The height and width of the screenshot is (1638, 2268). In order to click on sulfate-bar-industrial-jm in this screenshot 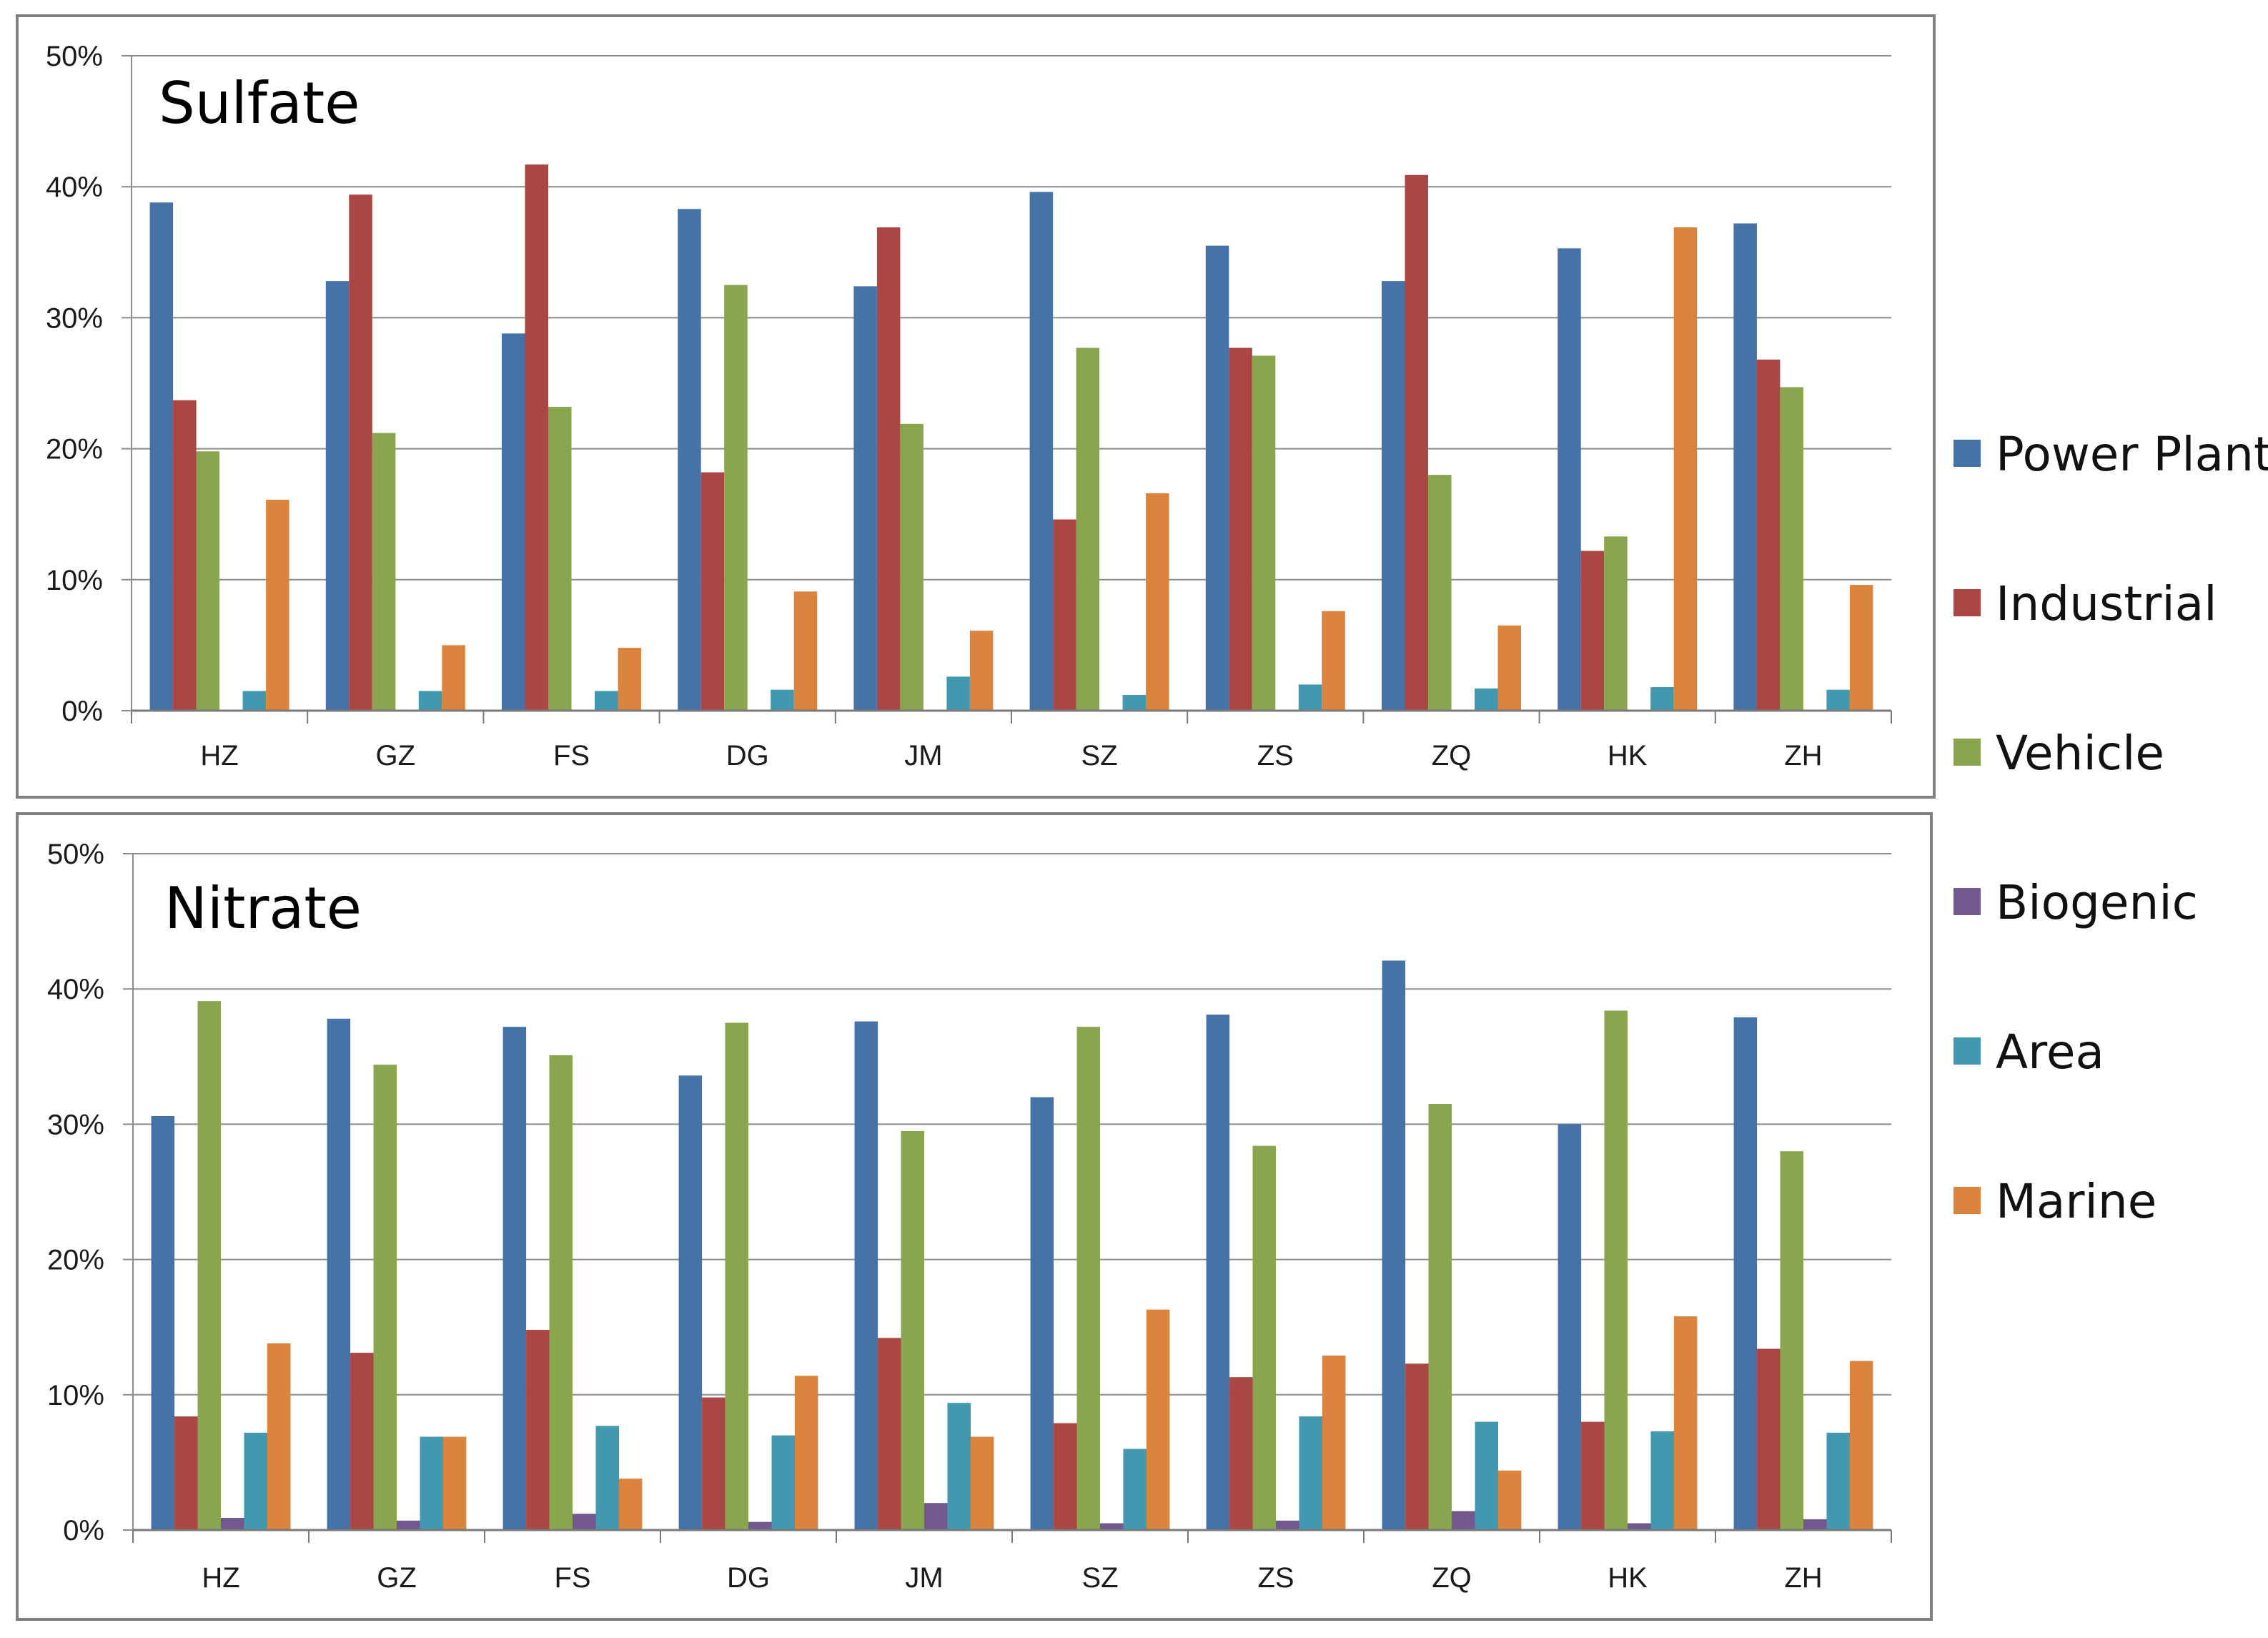, I will do `click(888, 469)`.